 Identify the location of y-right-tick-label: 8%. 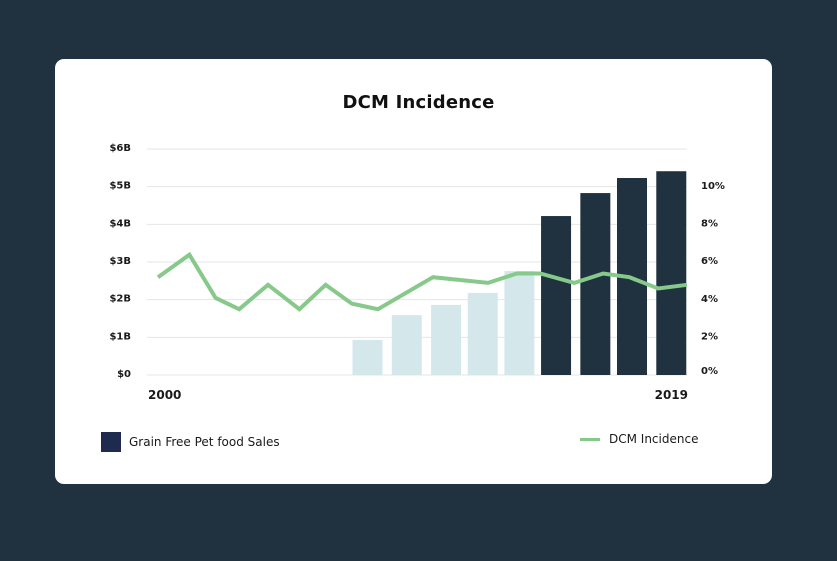
(709, 224).